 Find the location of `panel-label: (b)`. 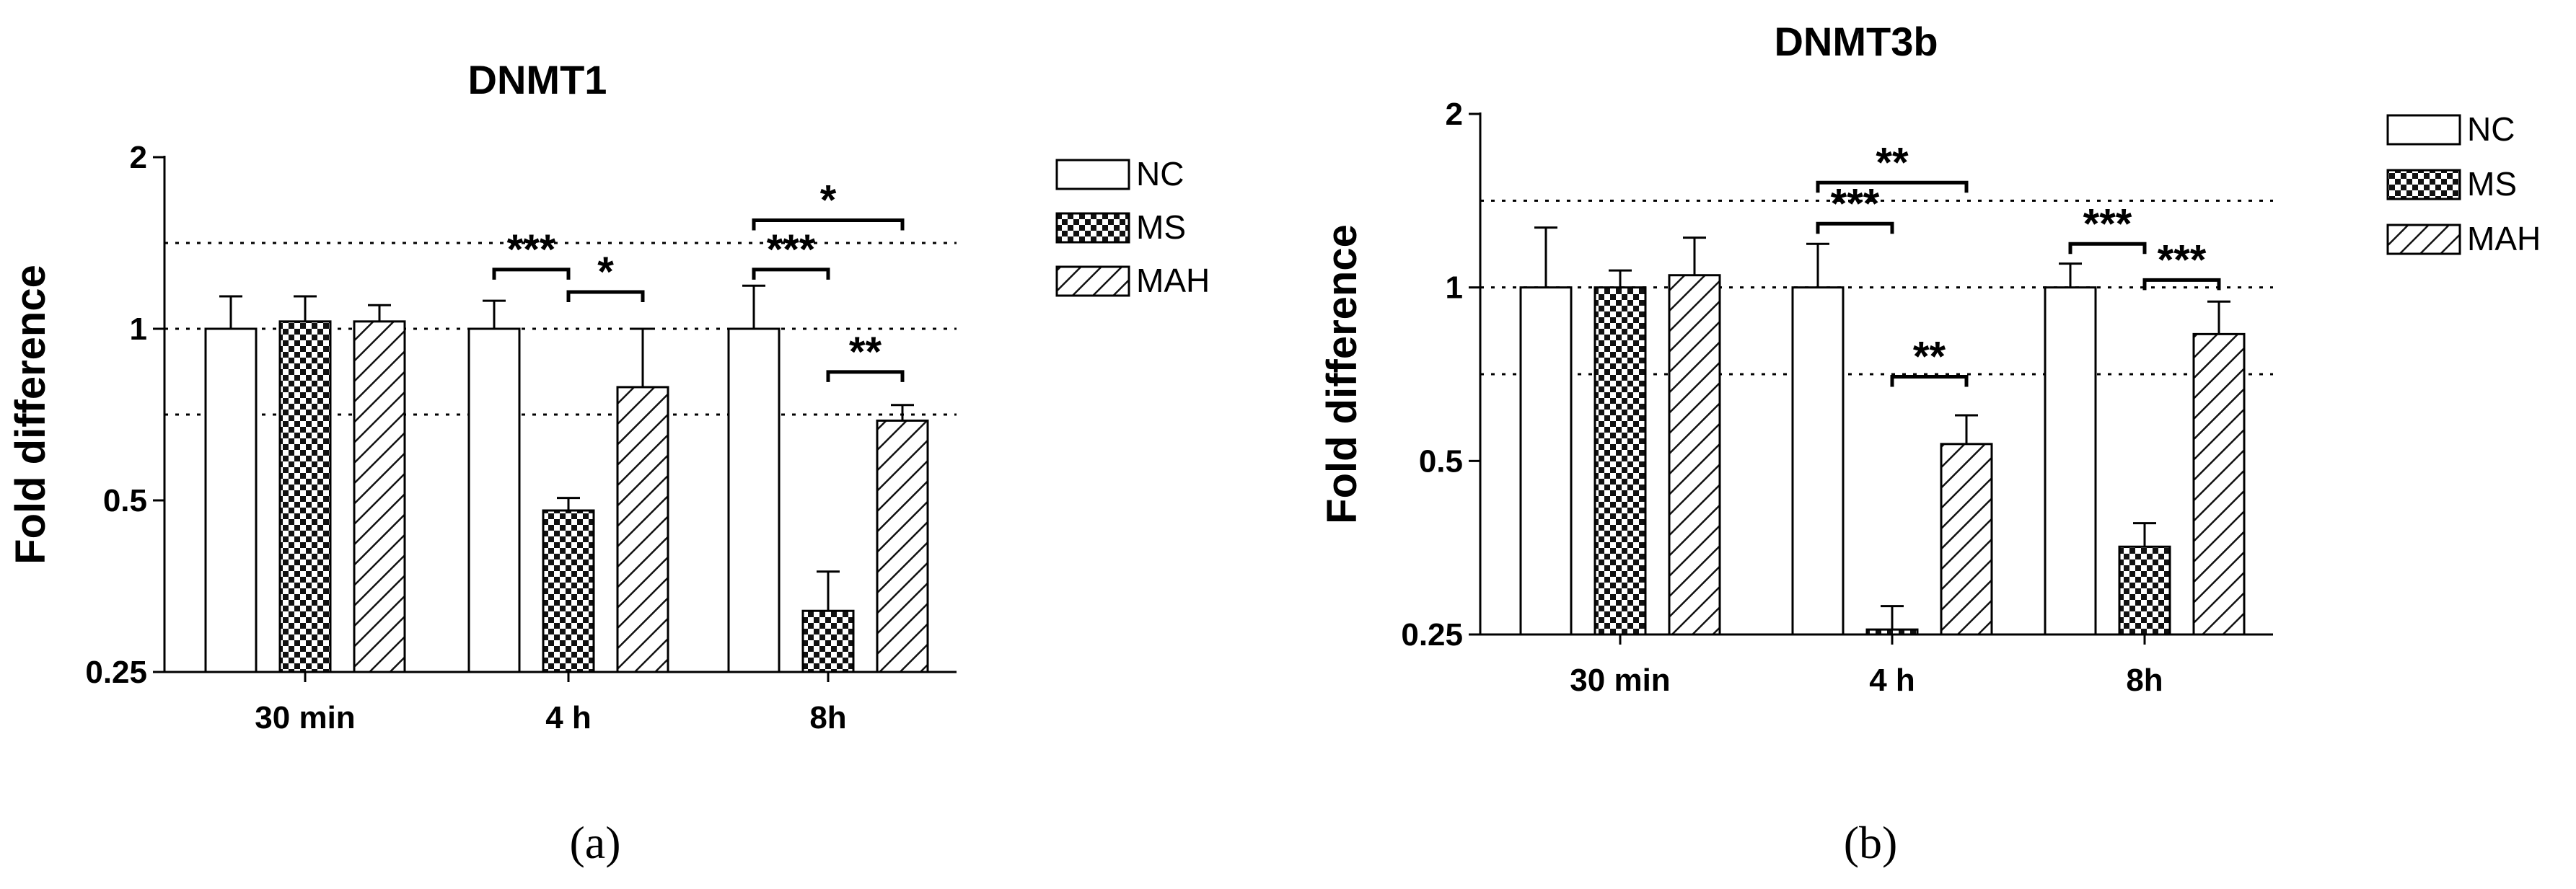

panel-label: (b) is located at coordinates (1871, 842).